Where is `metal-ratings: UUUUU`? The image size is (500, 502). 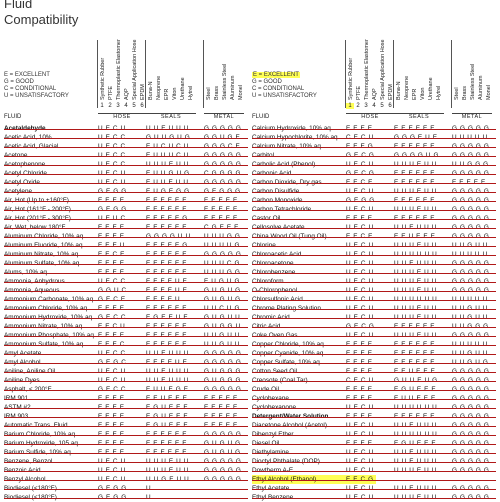
metal-ratings: UUUUU is located at coordinates (471, 299).